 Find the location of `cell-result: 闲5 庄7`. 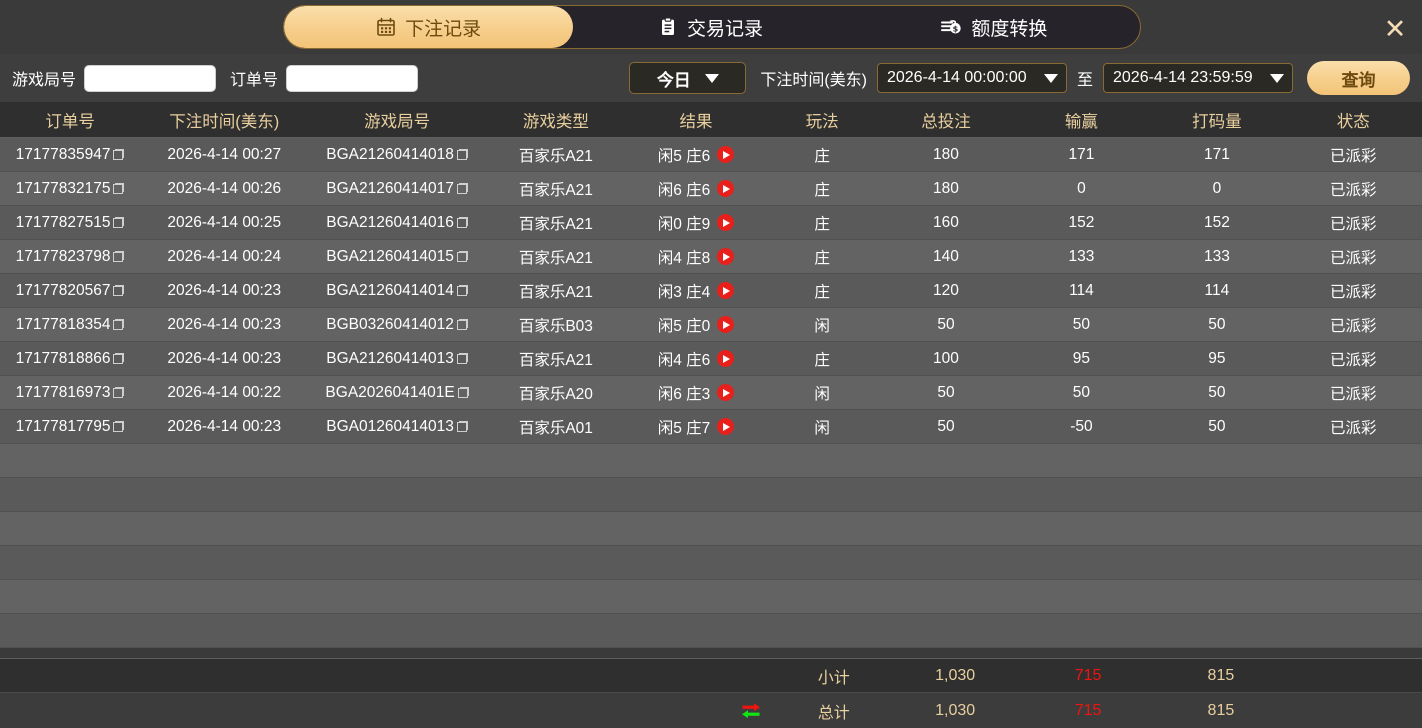

cell-result: 闲5 庄7 is located at coordinates (696, 427).